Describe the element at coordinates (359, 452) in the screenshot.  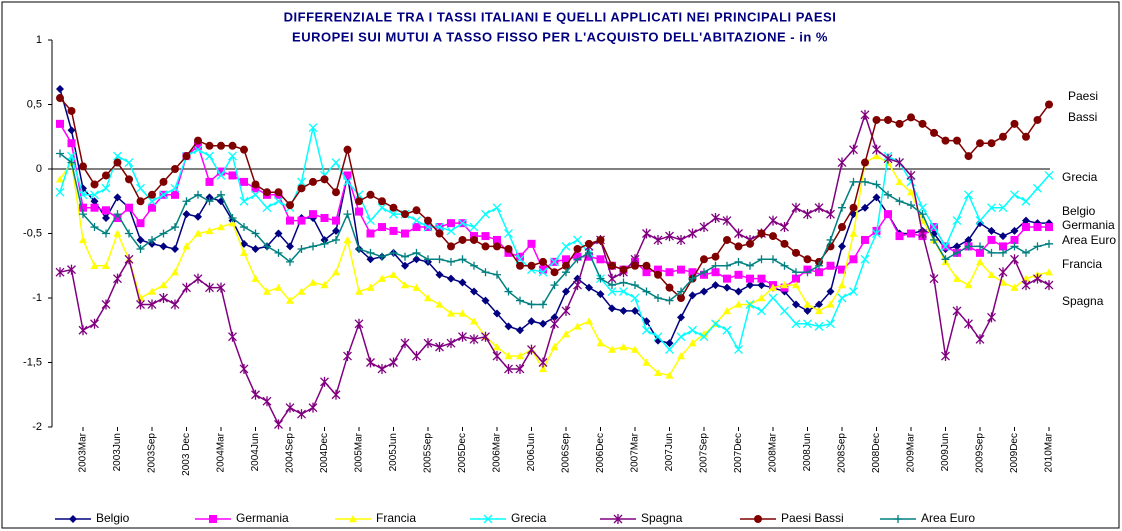
I see `x-tick-label: 2005Mar` at that location.